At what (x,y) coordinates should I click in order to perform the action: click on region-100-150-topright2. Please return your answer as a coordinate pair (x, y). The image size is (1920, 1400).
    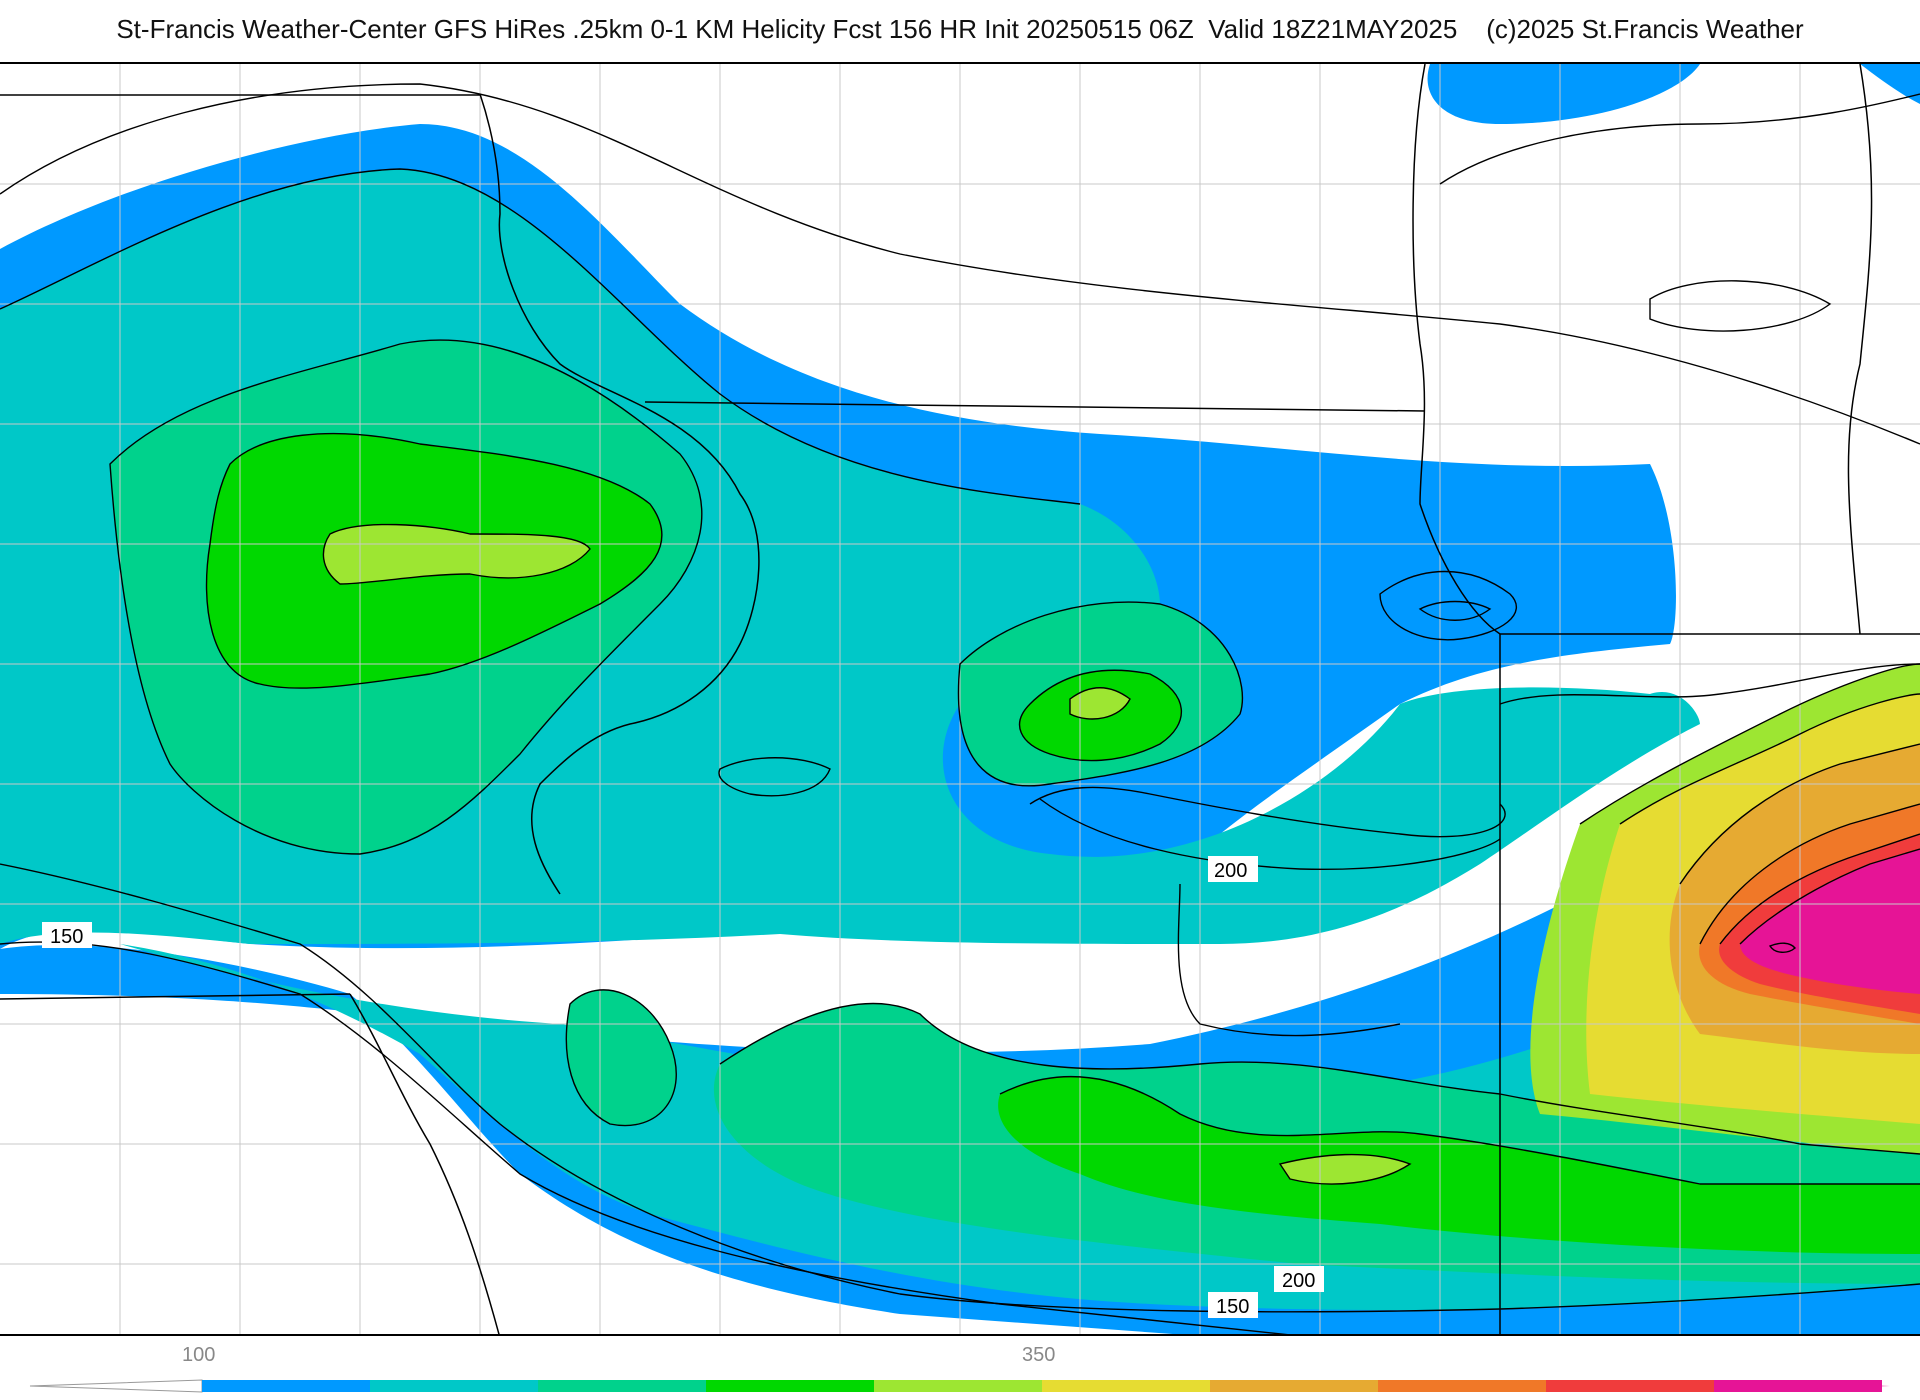
    Looking at the image, I should click on (1890, 84).